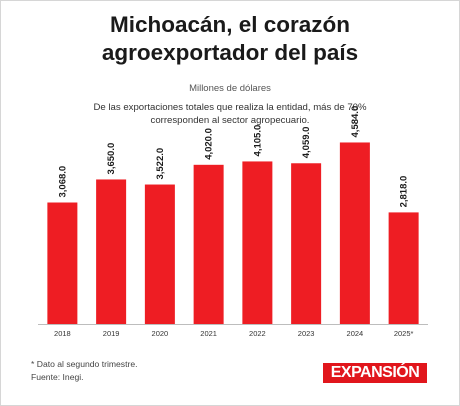 The width and height of the screenshot is (460, 406). Describe the element at coordinates (230, 52) in the screenshot. I see `chart-title-line-2: agroexportador del país` at that location.